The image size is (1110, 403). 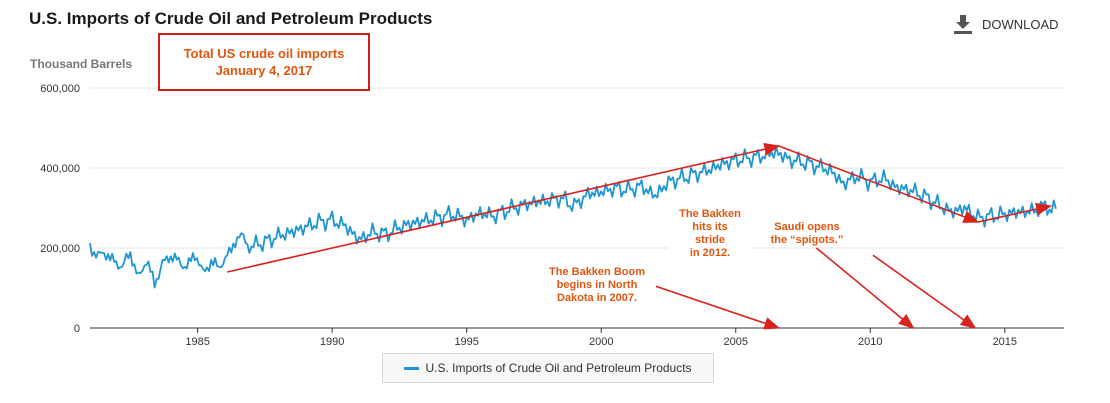 I want to click on x-tick-label: 2005, so click(x=736, y=342).